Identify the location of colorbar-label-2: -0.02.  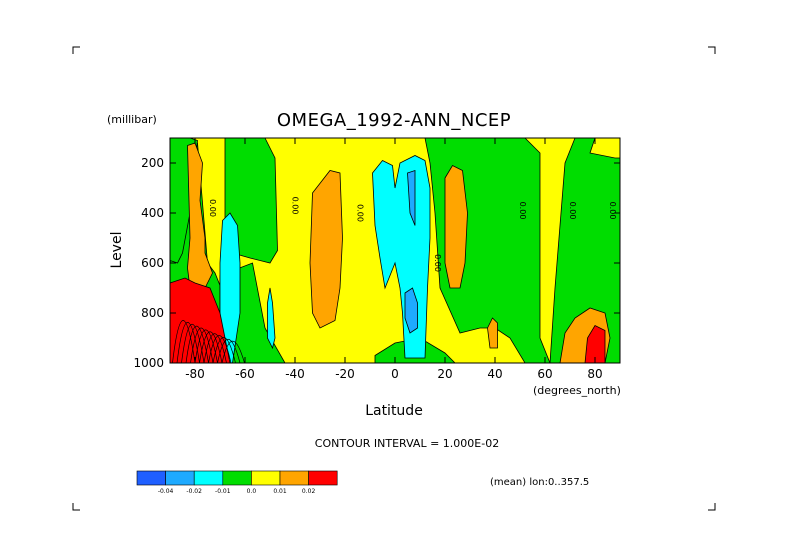
(194, 491).